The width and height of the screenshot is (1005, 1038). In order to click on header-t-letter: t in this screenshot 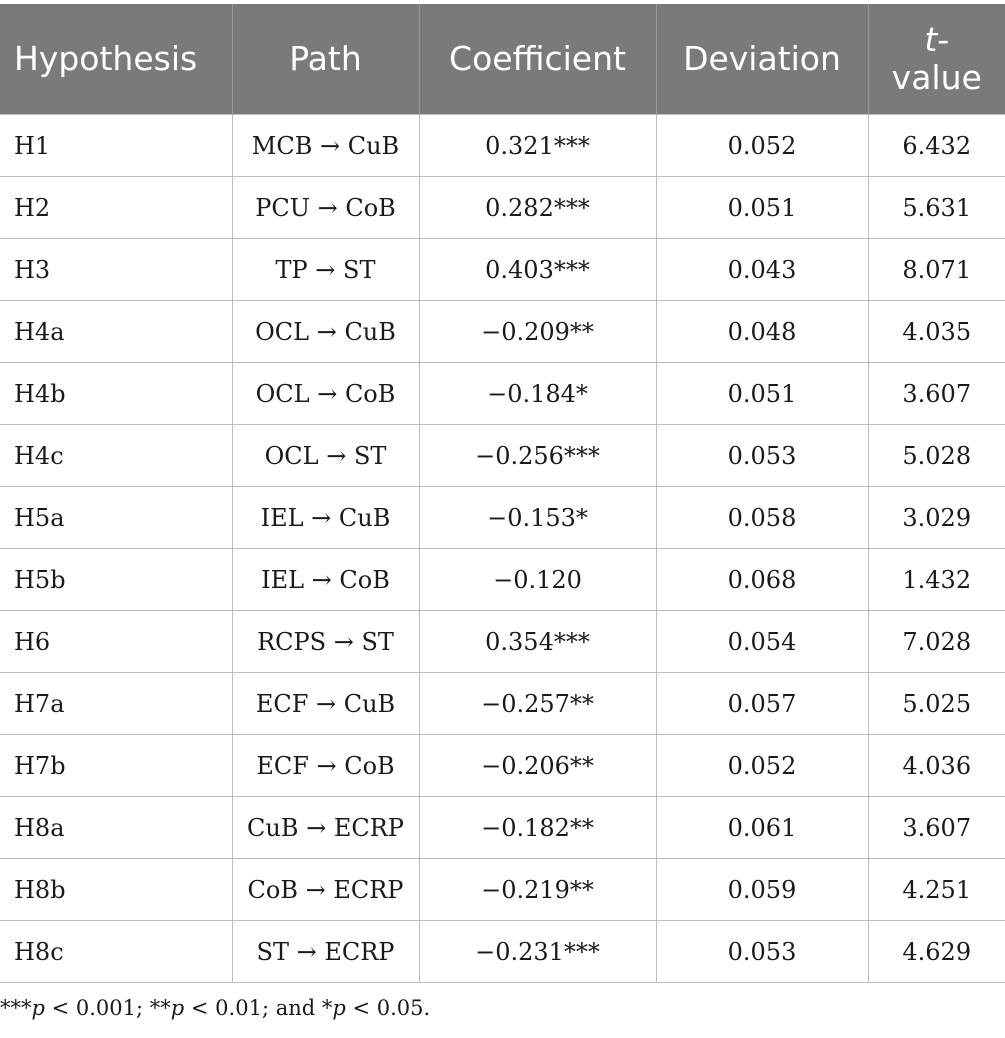, I will do `click(931, 39)`.